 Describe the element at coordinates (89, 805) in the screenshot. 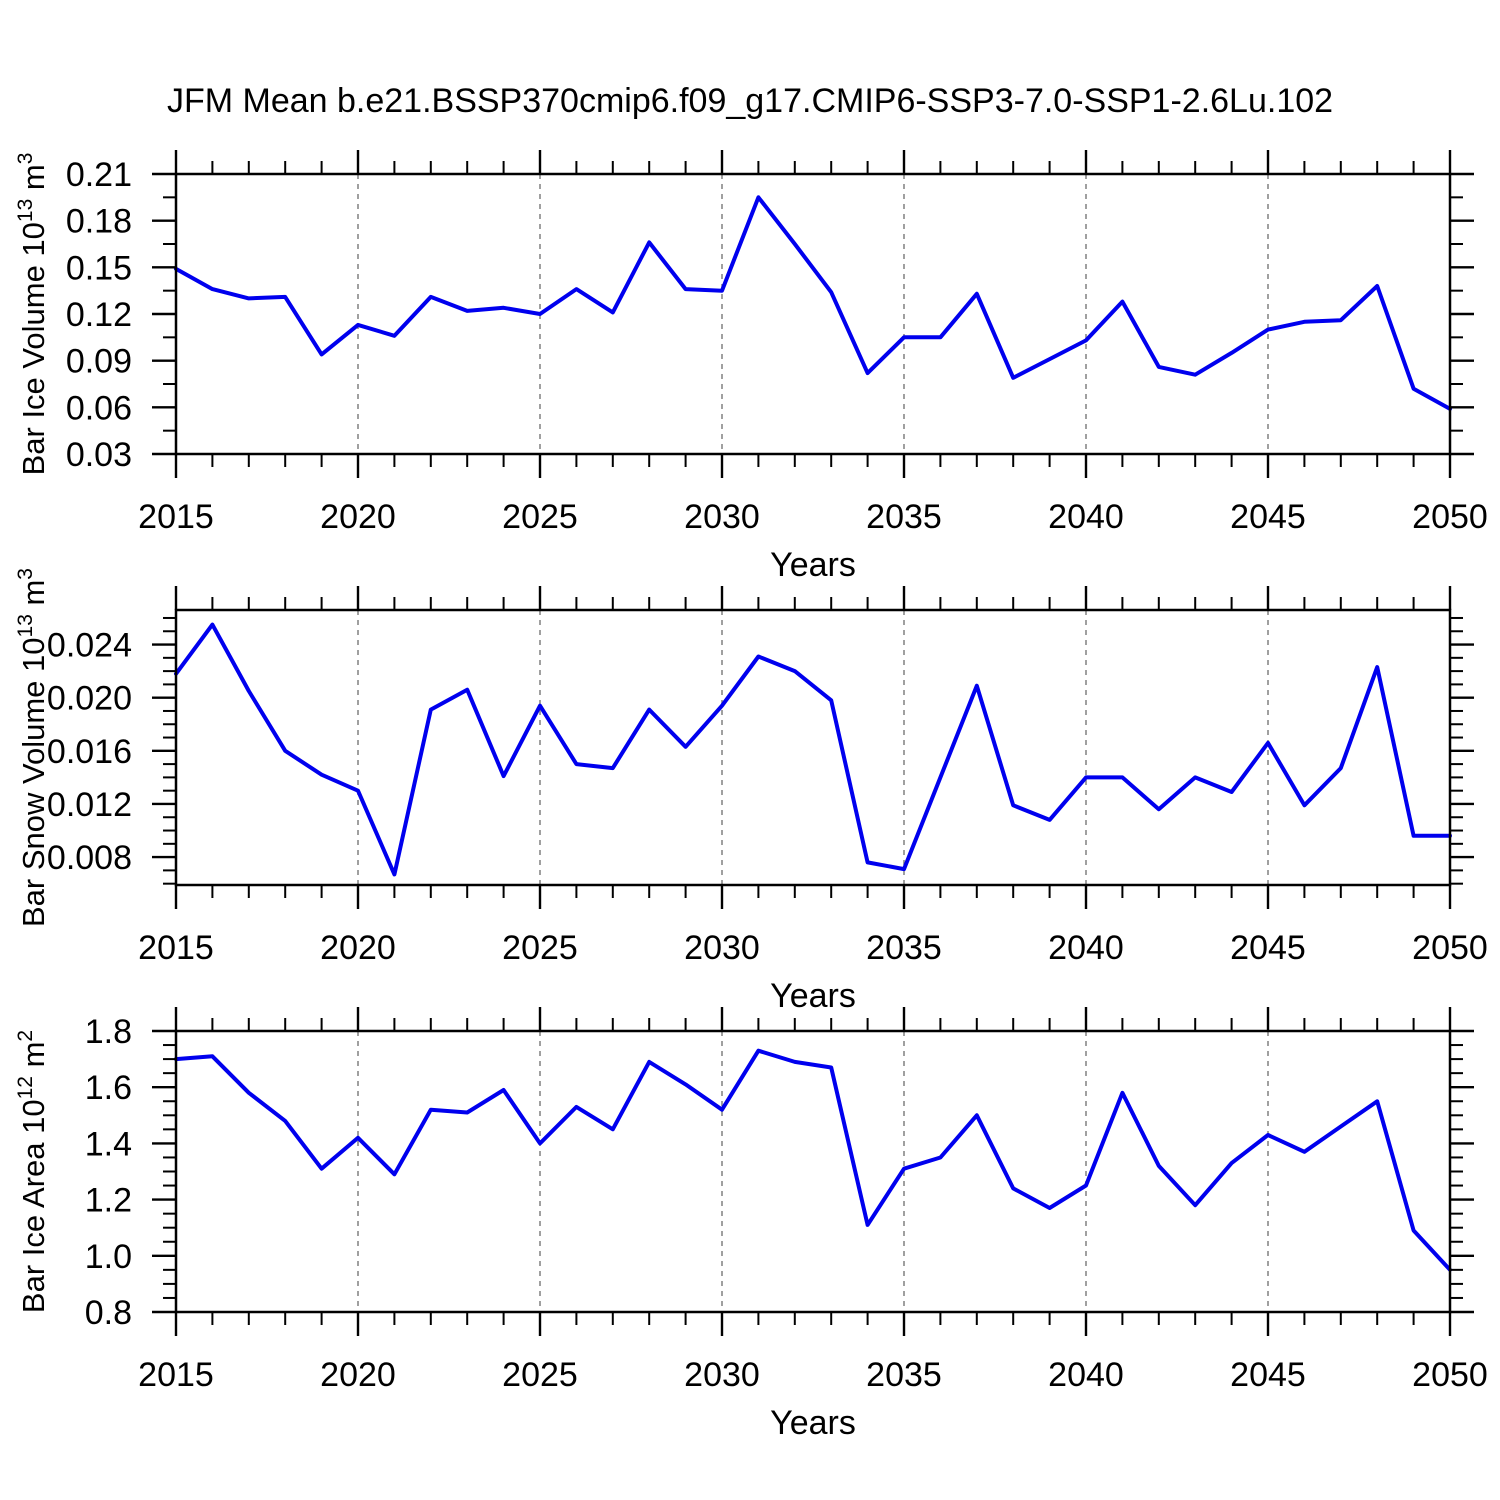

I see `y-tick-label: 0.012` at that location.